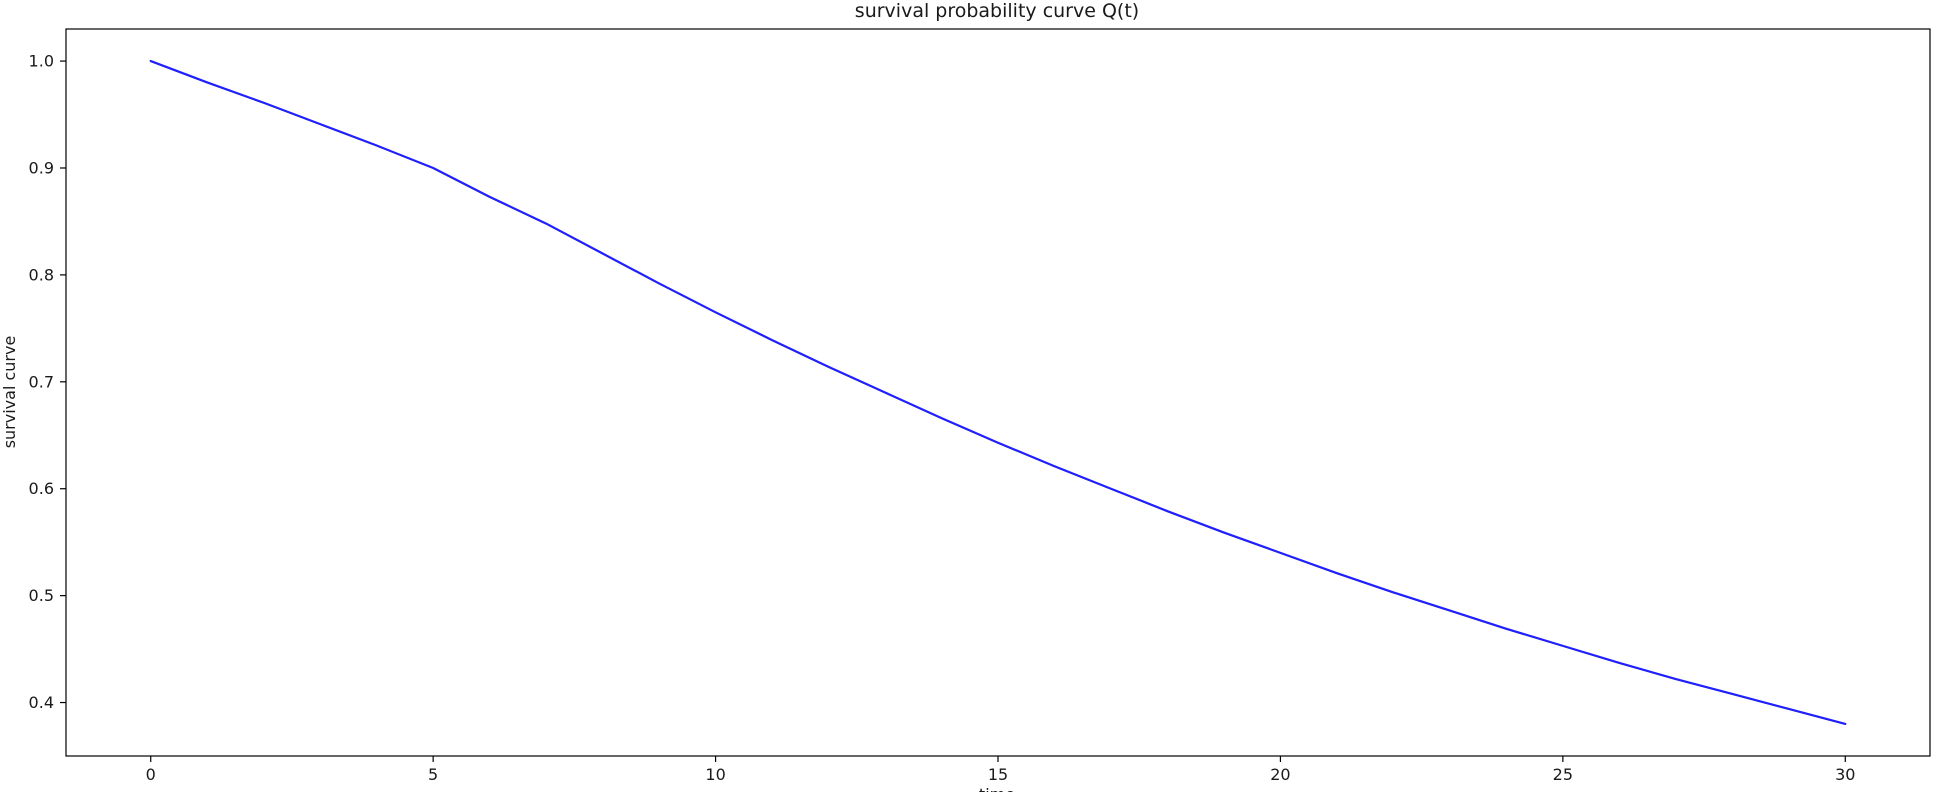 The height and width of the screenshot is (792, 1956). Describe the element at coordinates (41, 167) in the screenshot. I see `y-tick-label: 0.9` at that location.